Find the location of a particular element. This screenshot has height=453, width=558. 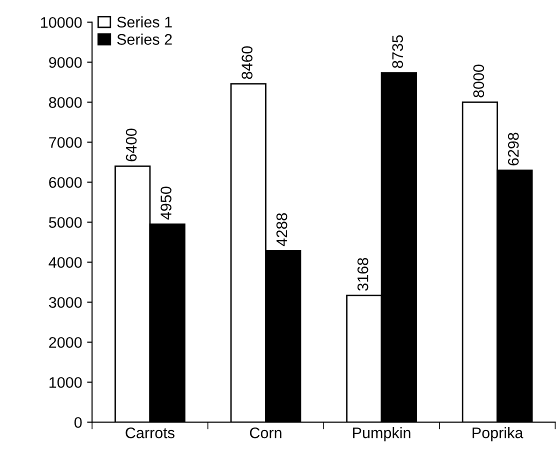

y-tick-label: 9000 is located at coordinates (65, 62).